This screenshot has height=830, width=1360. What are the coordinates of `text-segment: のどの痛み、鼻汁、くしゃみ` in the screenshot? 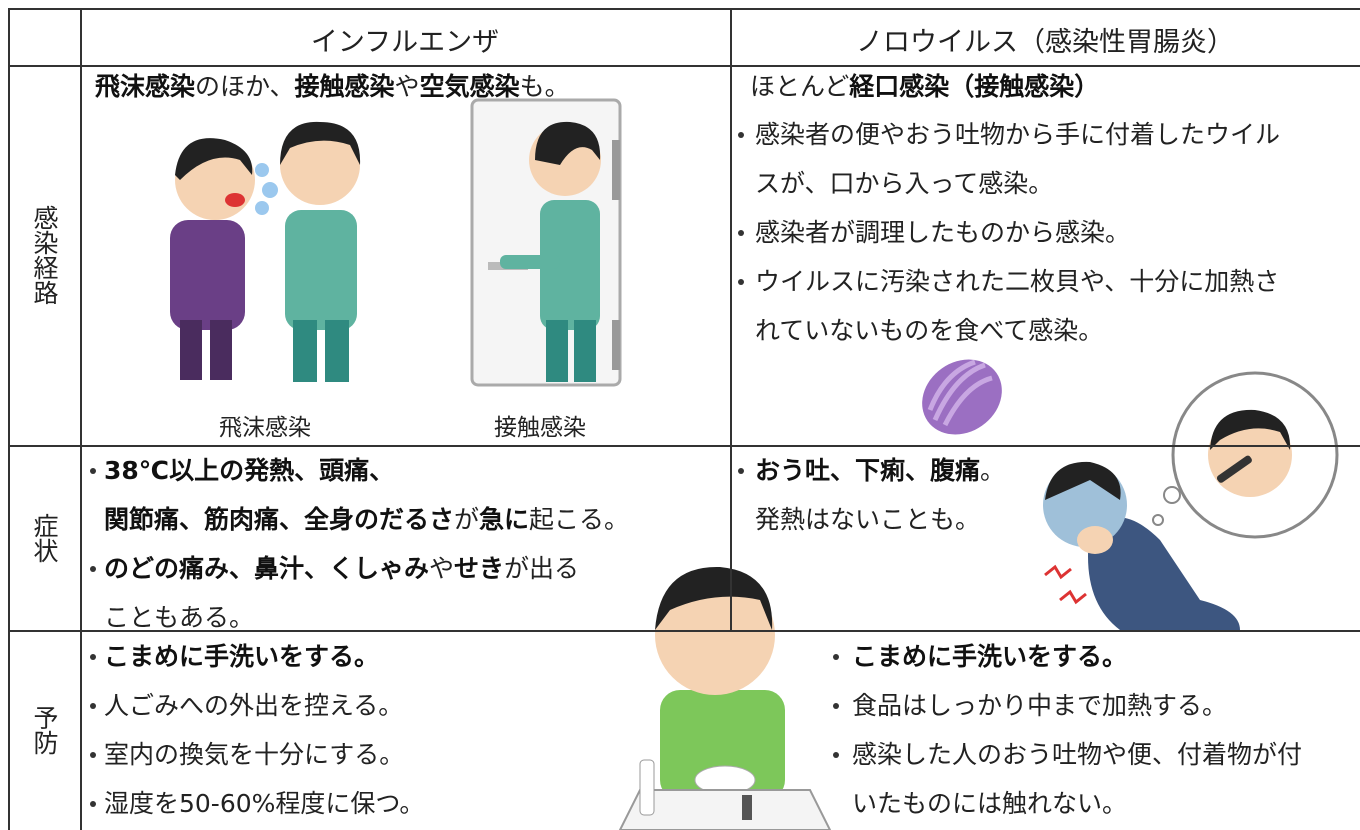 It's located at (267, 568).